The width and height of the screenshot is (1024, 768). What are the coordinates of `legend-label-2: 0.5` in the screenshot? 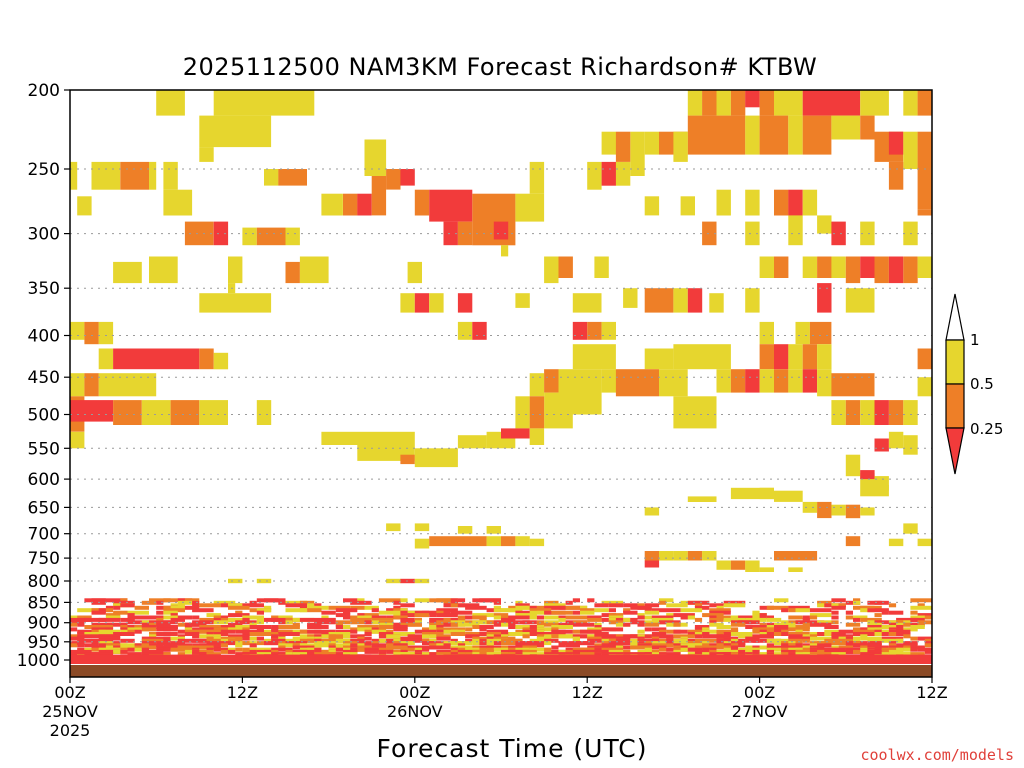 It's located at (982, 384).